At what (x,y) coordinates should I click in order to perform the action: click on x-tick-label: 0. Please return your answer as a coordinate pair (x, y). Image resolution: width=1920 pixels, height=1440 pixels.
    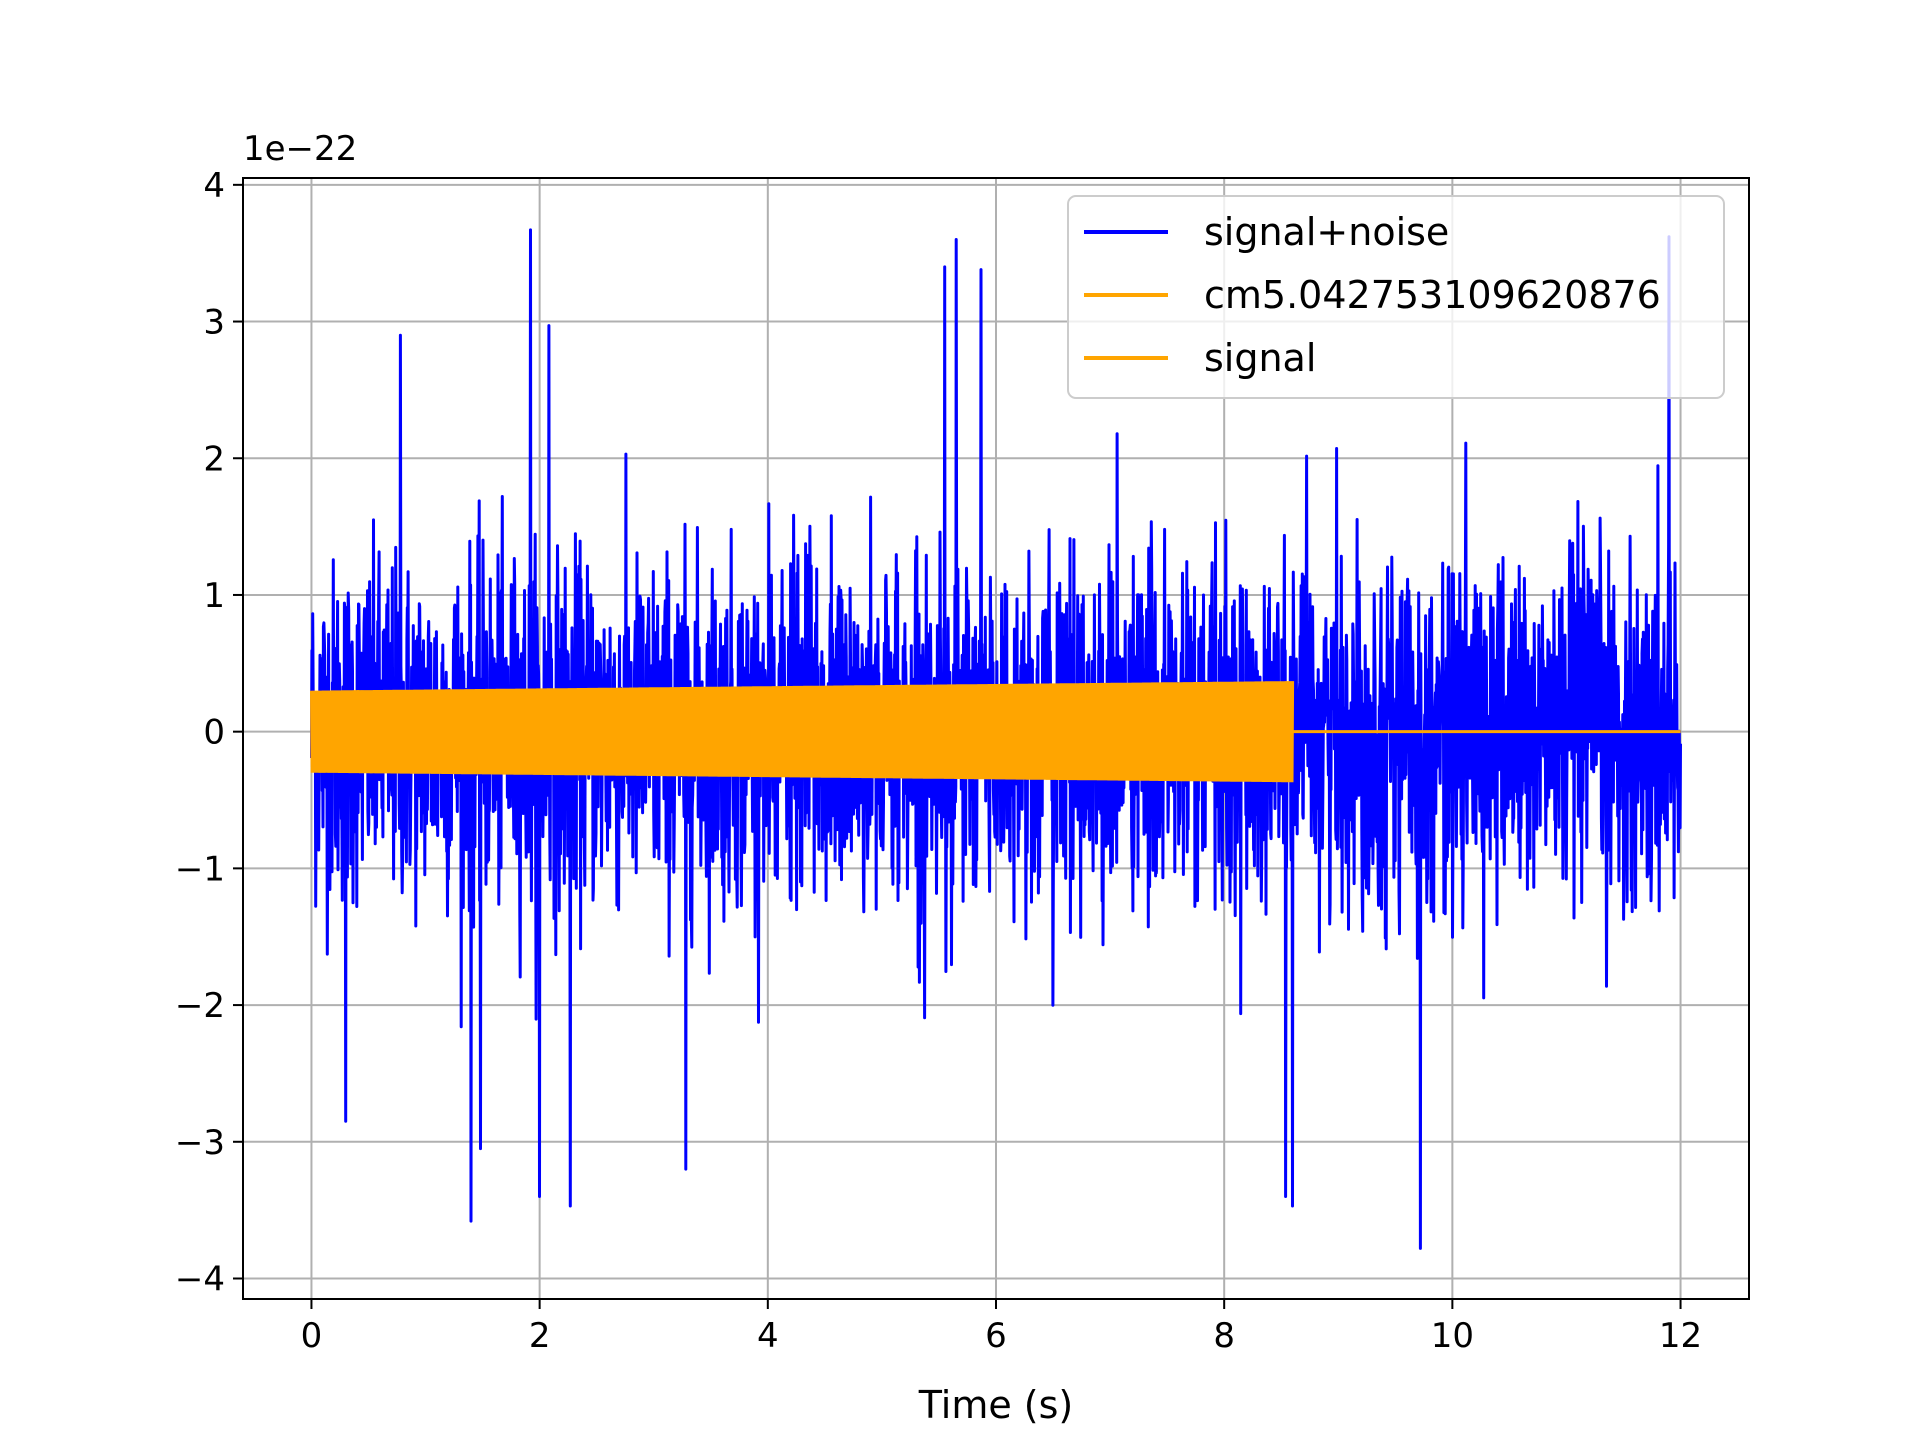
    Looking at the image, I should click on (312, 1336).